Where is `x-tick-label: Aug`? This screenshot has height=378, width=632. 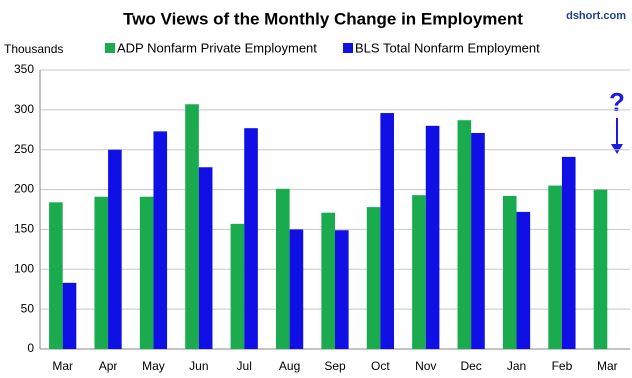
x-tick-label: Aug is located at coordinates (289, 366).